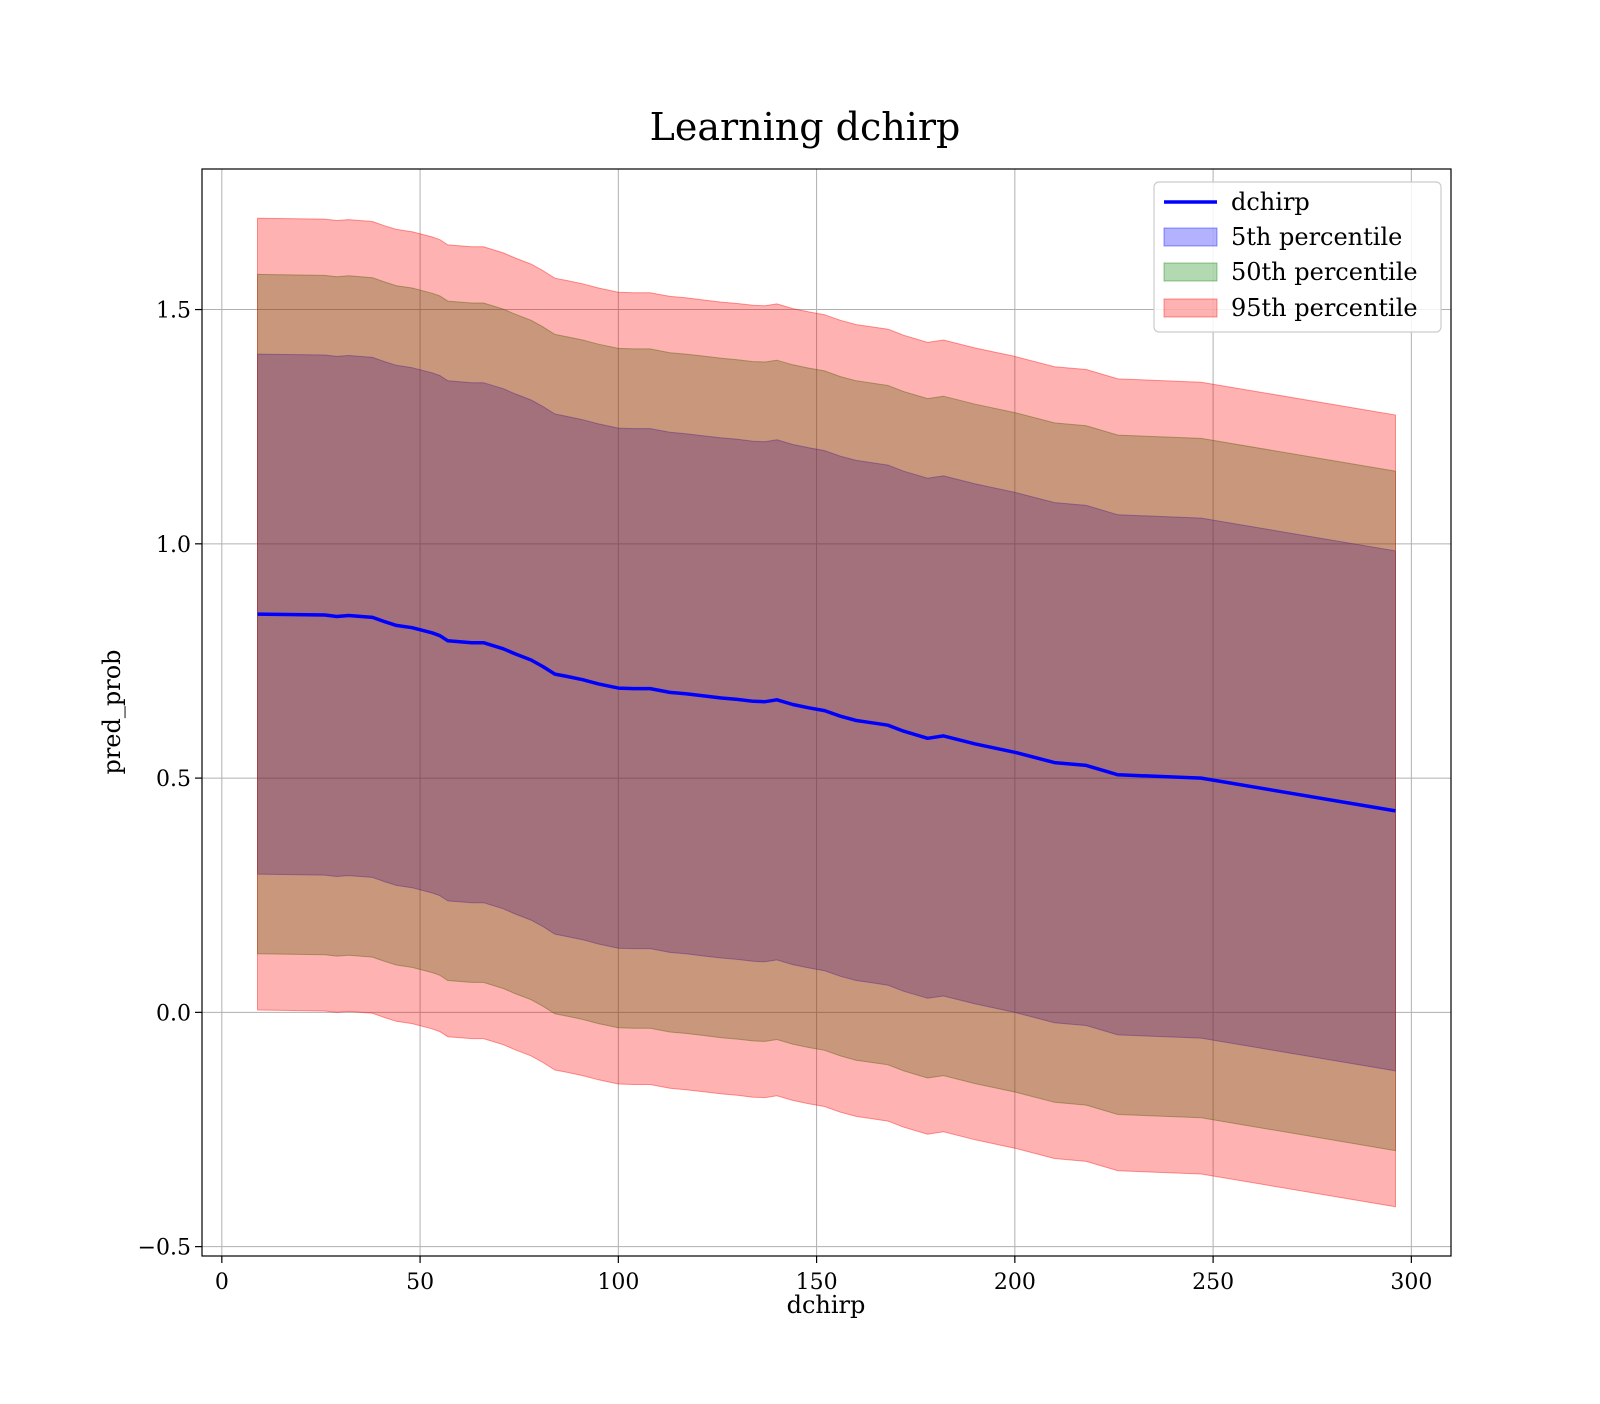 This screenshot has width=1600, height=1404. I want to click on y-axis-label: pred_prob, so click(112, 711).